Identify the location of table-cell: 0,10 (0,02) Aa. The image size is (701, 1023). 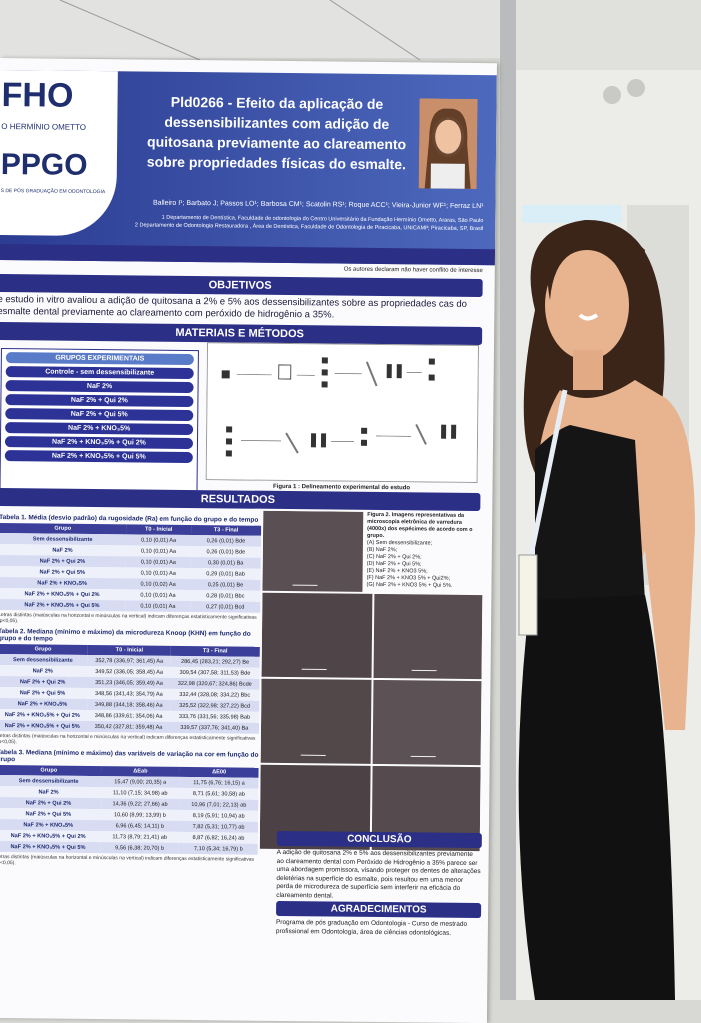
(158, 584).